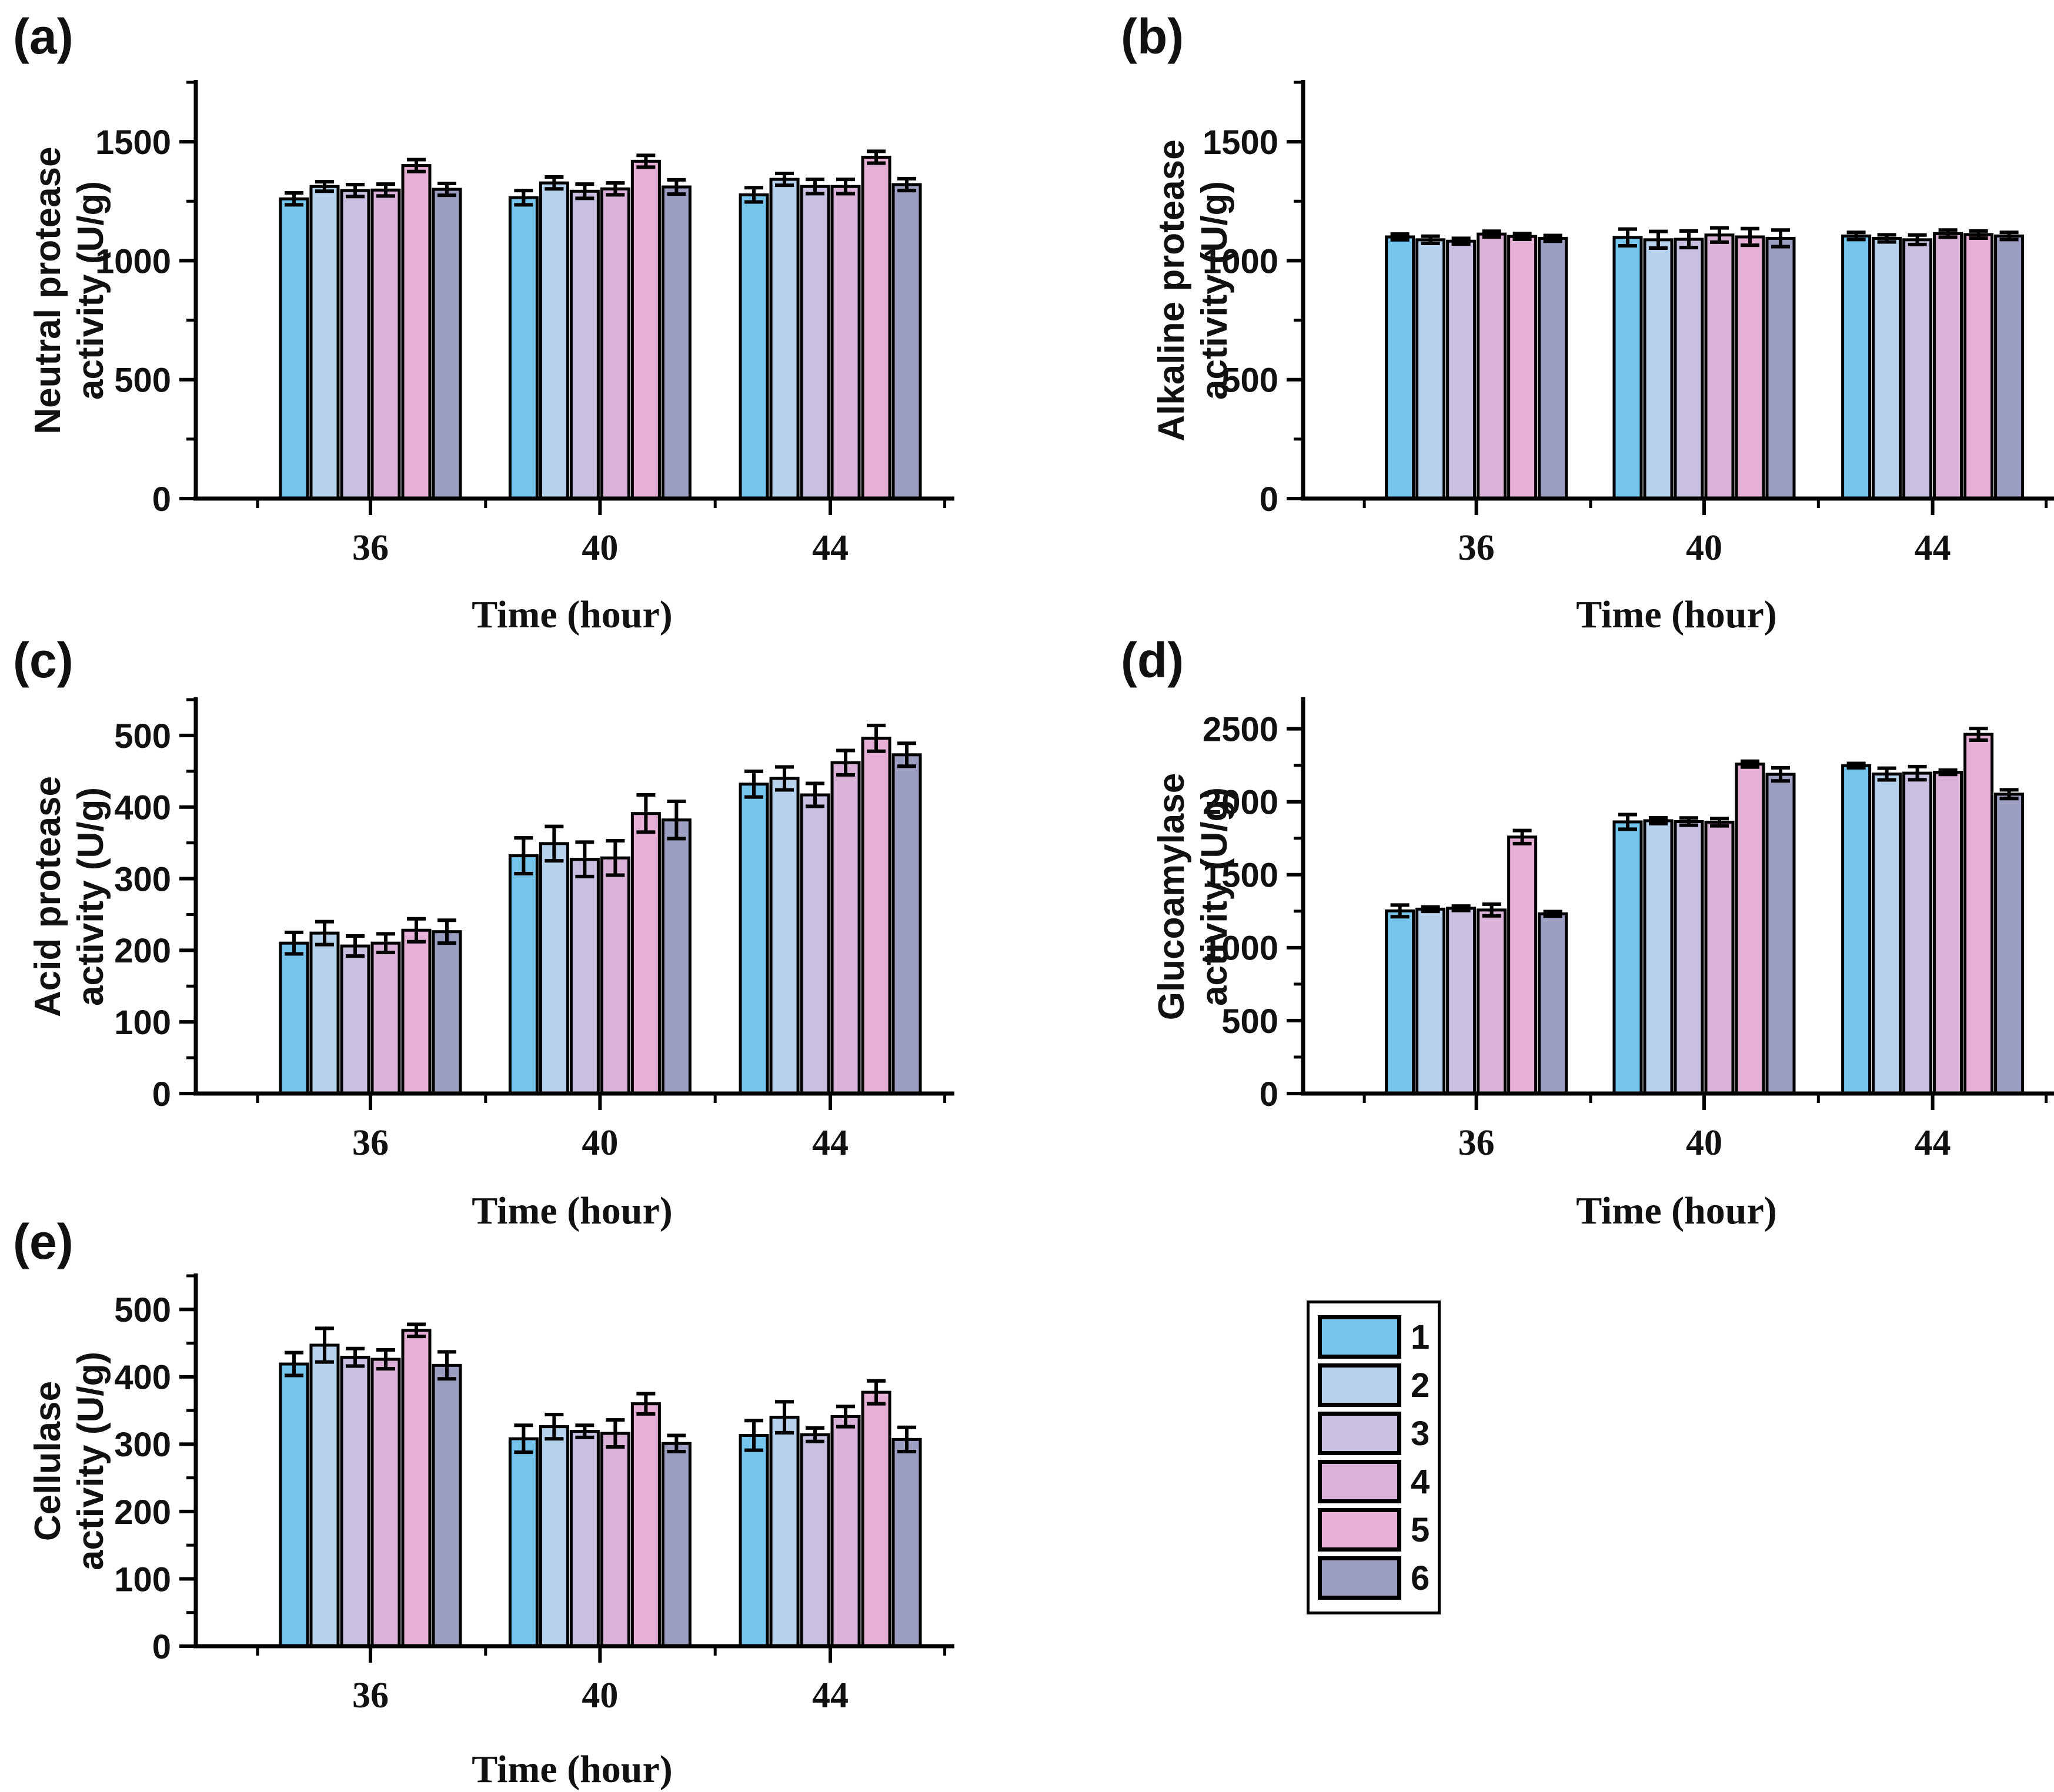 The image size is (2054, 1792). I want to click on legend-label: 5, so click(1420, 1529).